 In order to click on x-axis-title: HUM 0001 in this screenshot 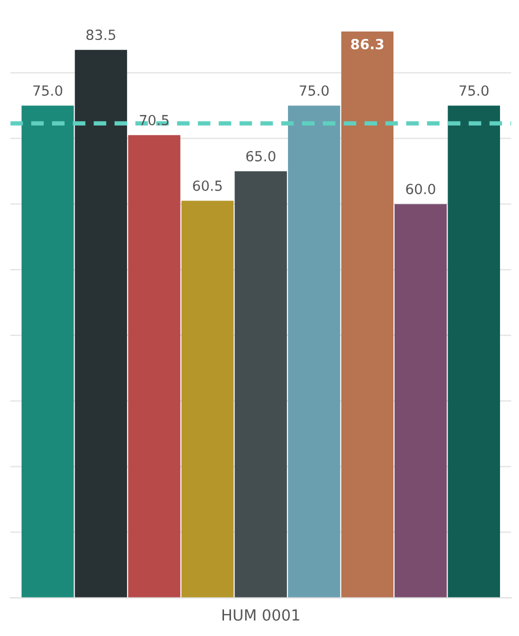, I will do `click(261, 615)`.